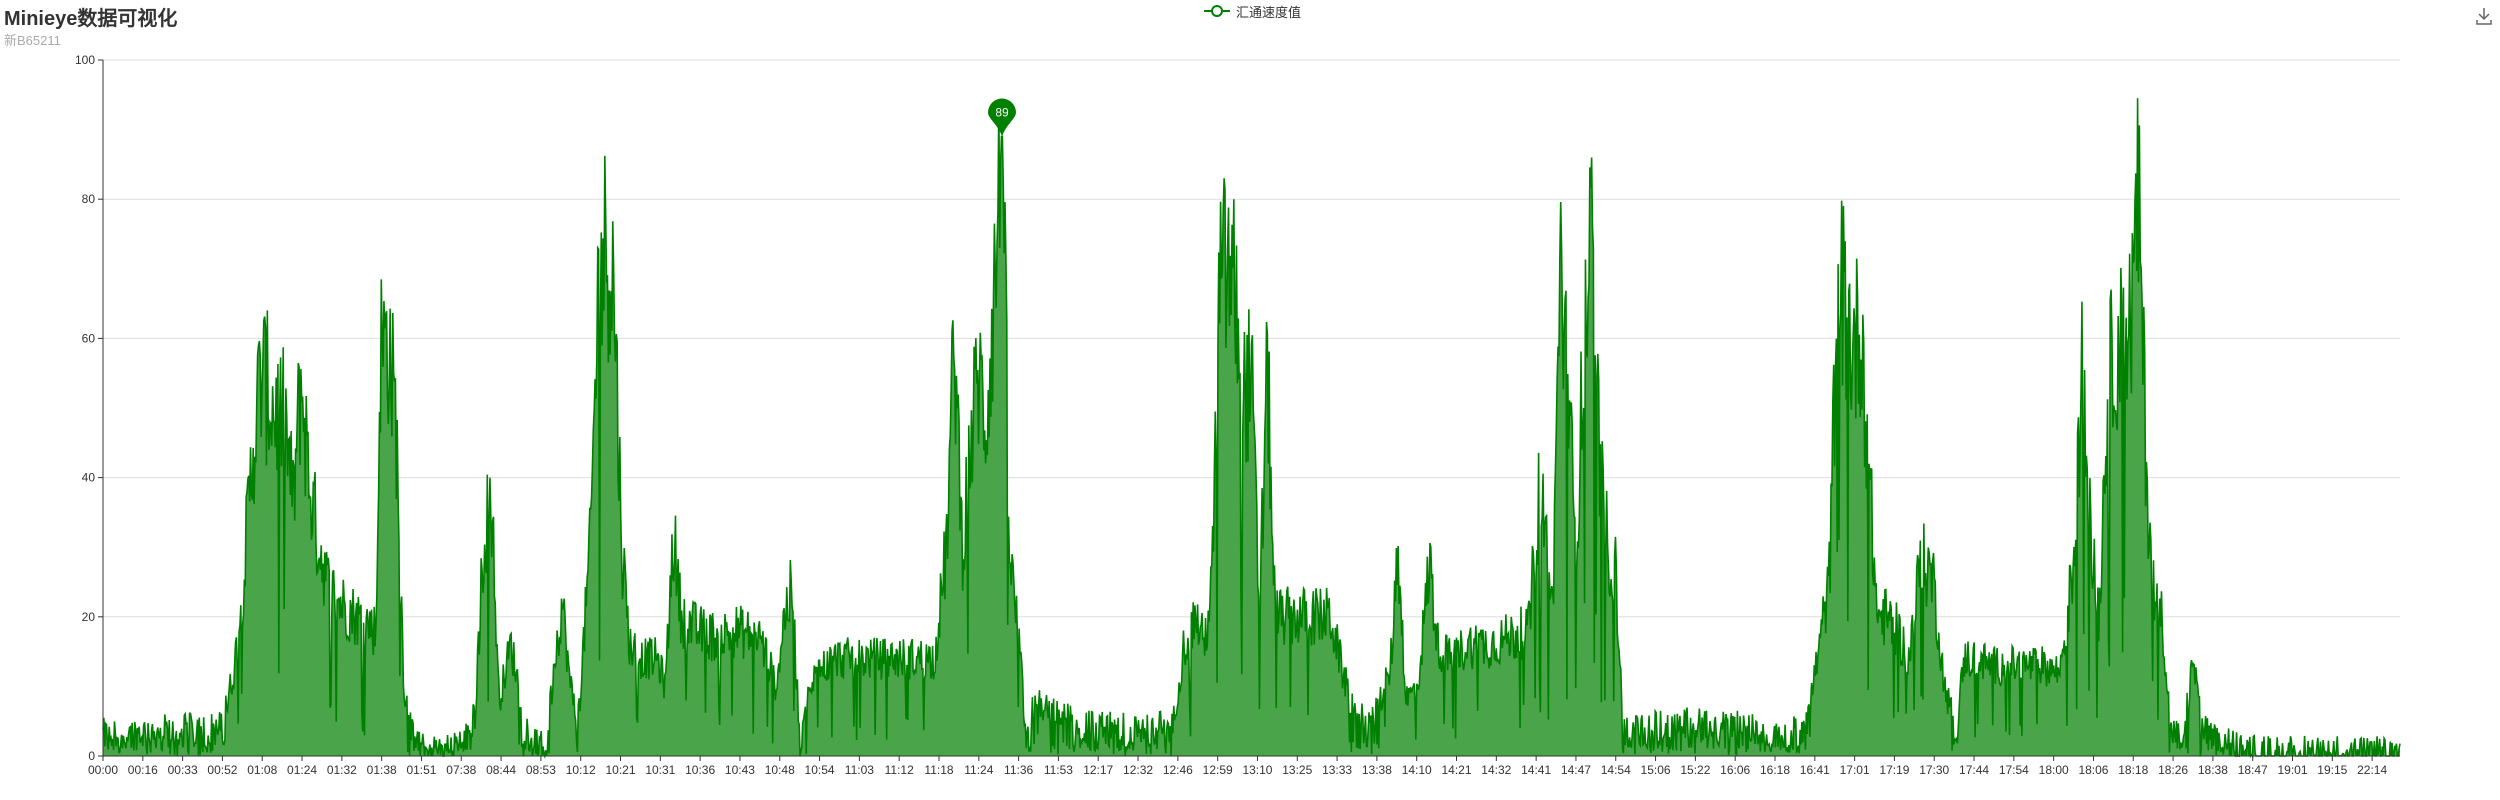  I want to click on x-tick-label: 00:16, so click(143, 770).